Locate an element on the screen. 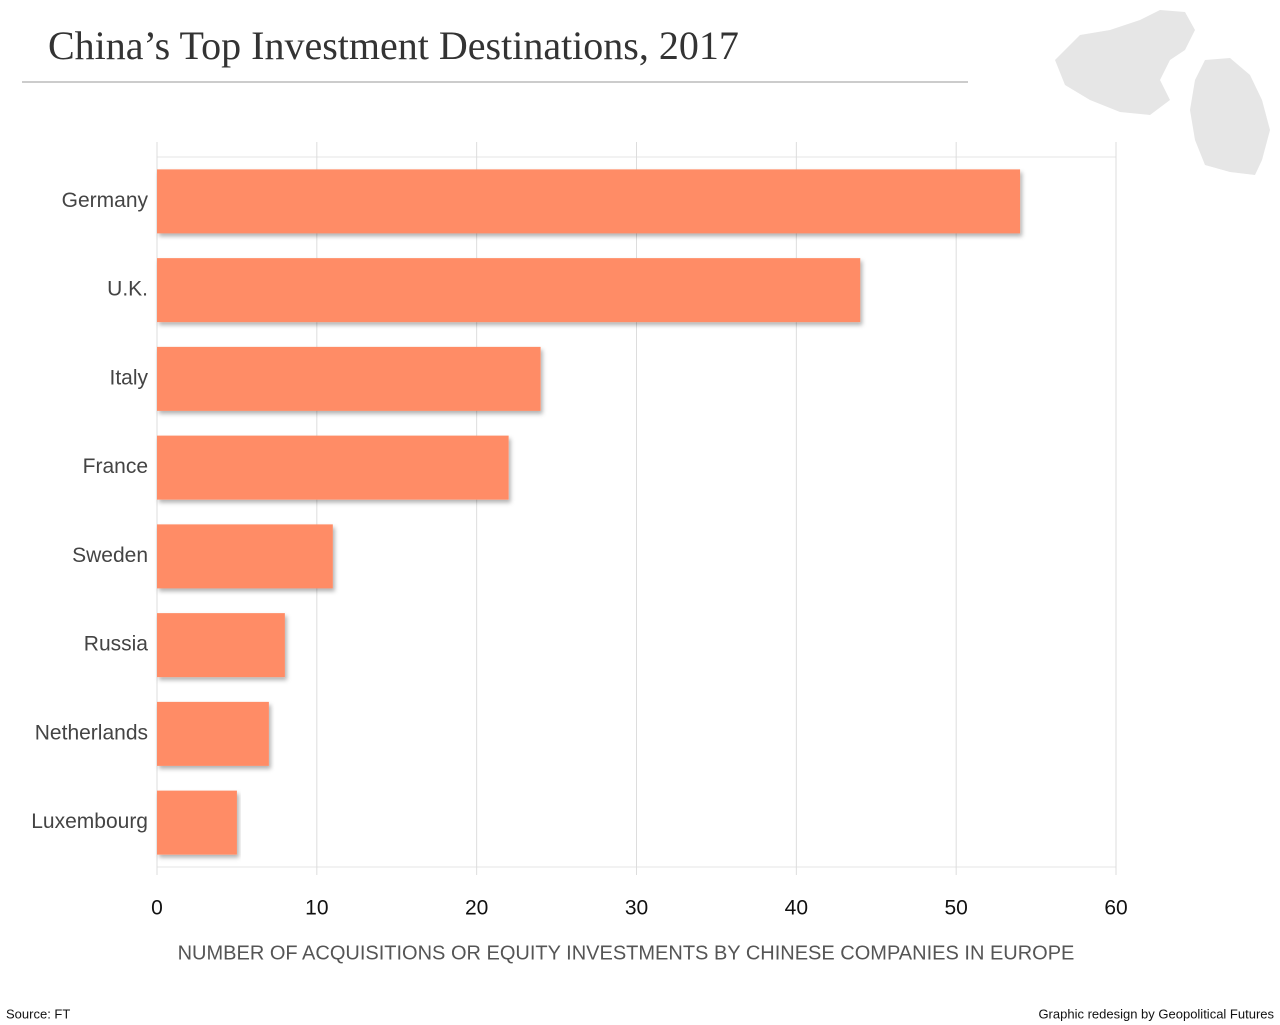  x-tick-label: 10 is located at coordinates (316, 908).